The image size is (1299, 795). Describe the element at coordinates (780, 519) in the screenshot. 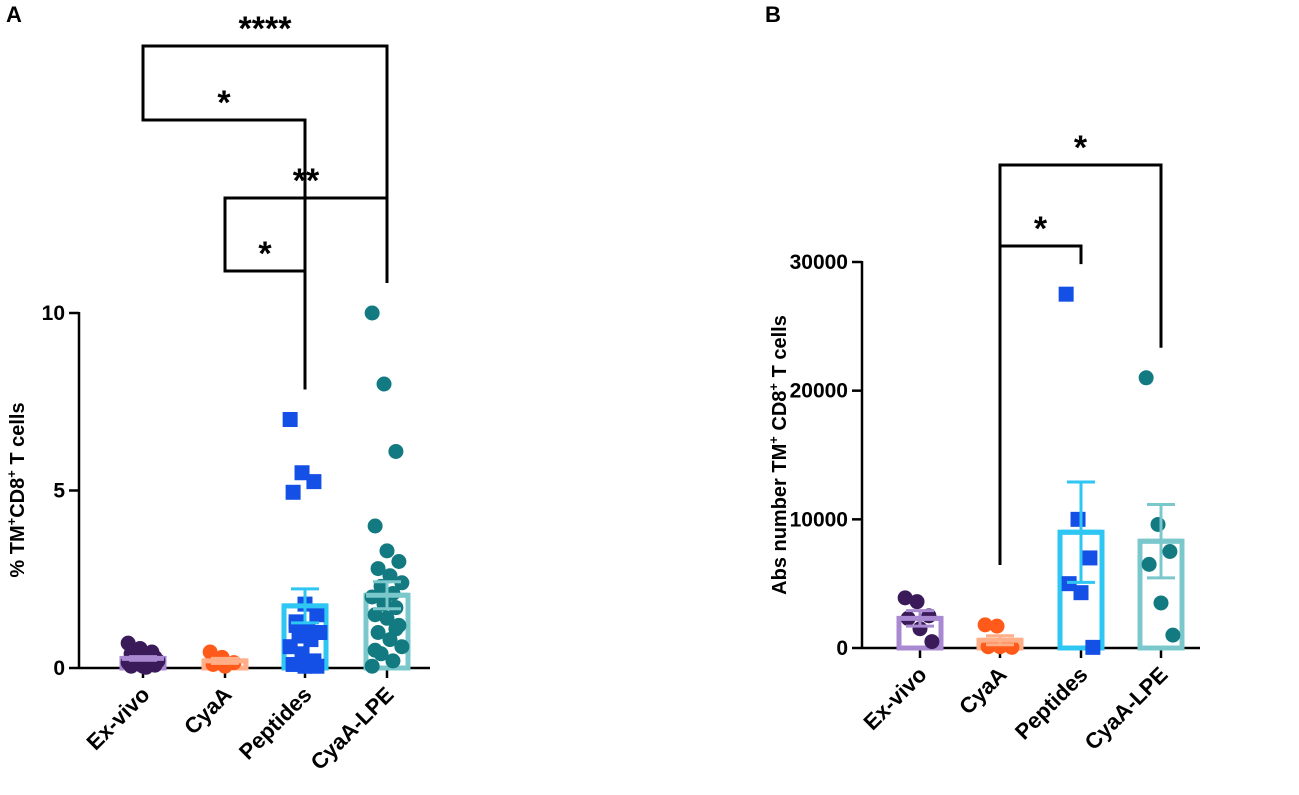

I see `panel-b-ylabel-part1: Abs number TM` at that location.